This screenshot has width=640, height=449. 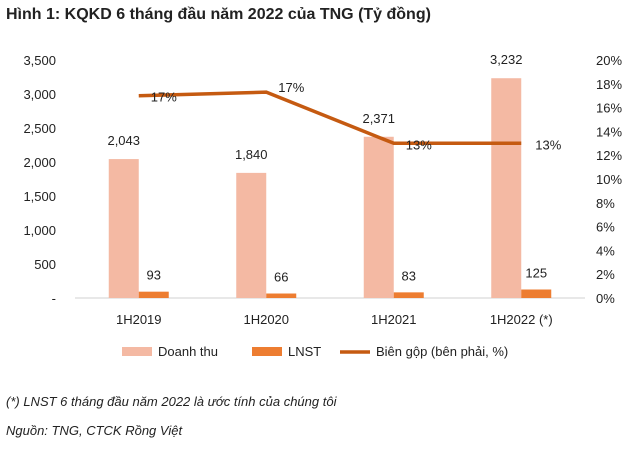 I want to click on legend-label: Doanh thu, so click(x=188, y=351).